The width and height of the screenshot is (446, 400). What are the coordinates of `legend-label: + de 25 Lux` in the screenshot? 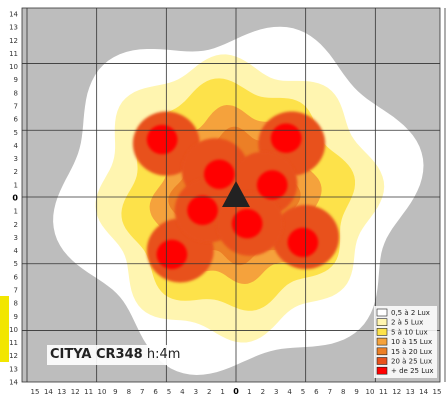 It's located at (412, 371).